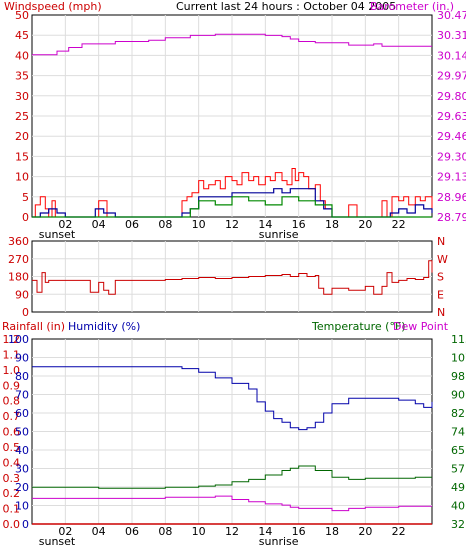  What do you see at coordinates (421, 326) in the screenshot?
I see `dewpoint-axis-label: Dew Point` at bounding box center [421, 326].